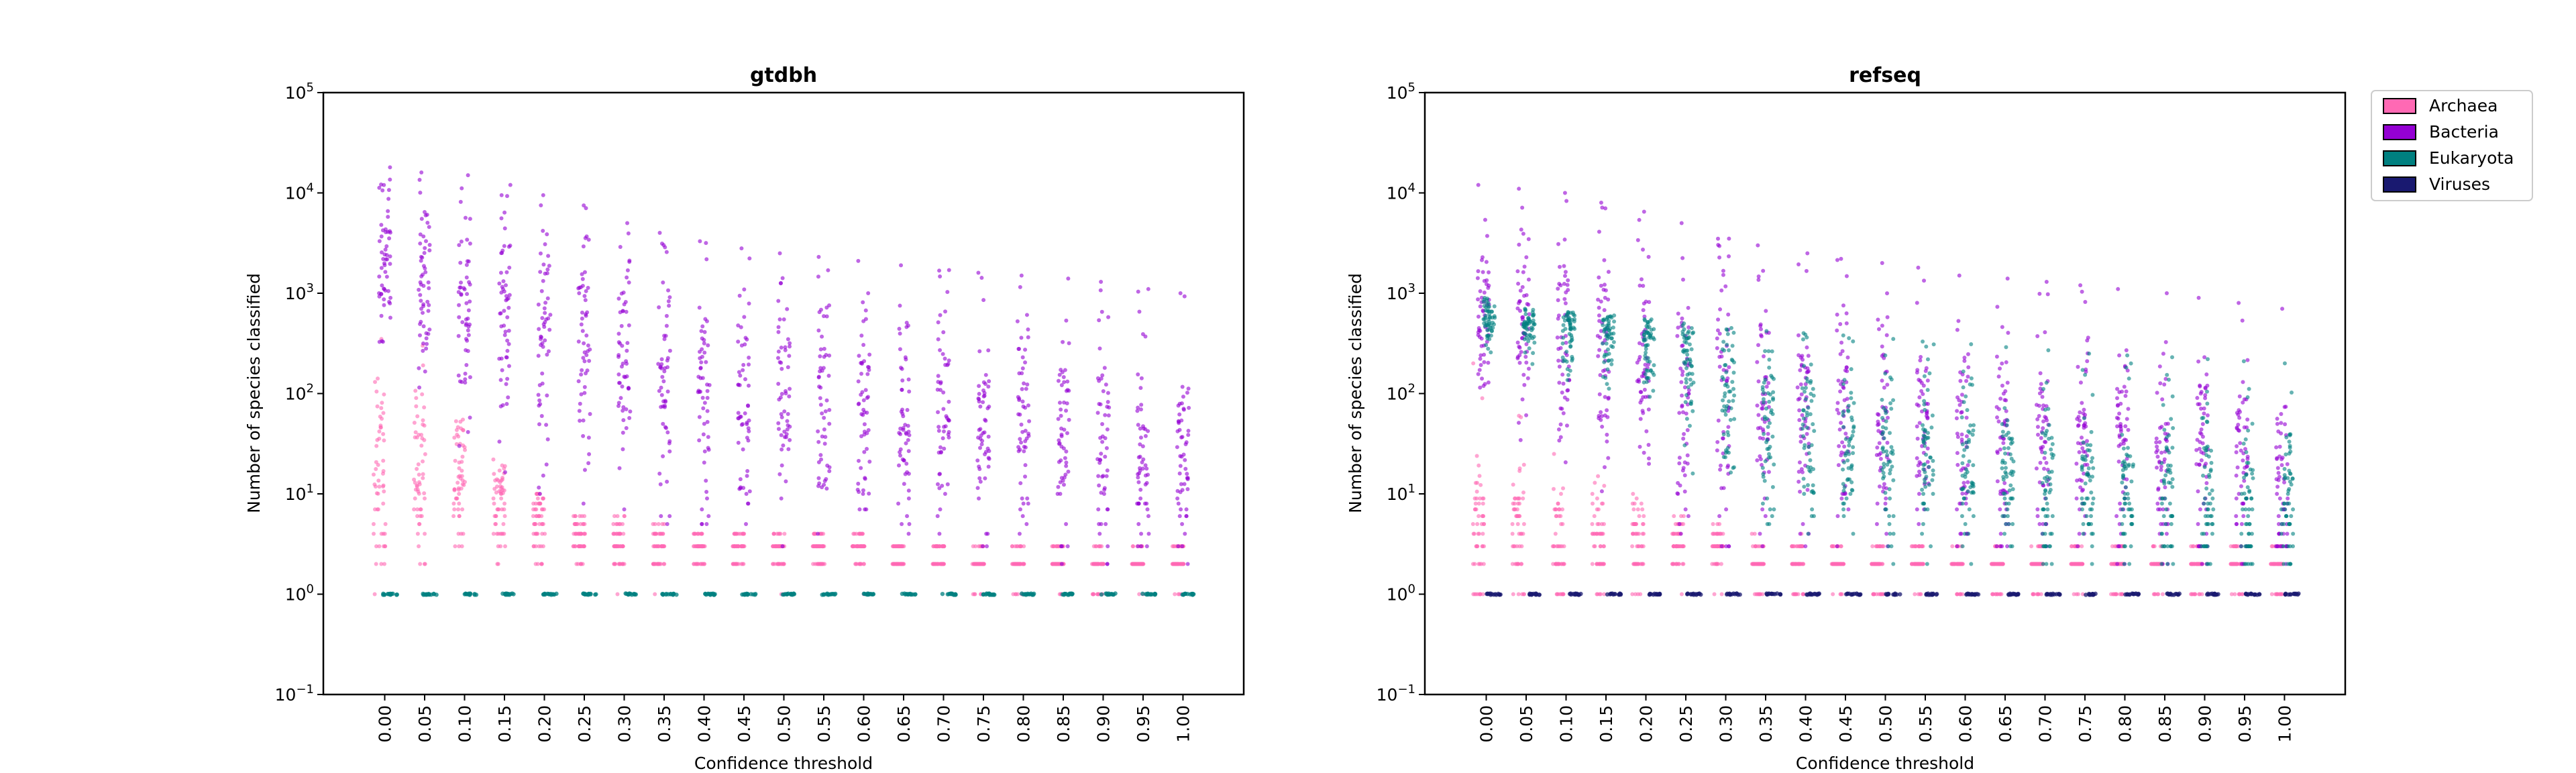 The width and height of the screenshot is (2576, 773). I want to click on x-tick-label: 0.05, so click(425, 724).